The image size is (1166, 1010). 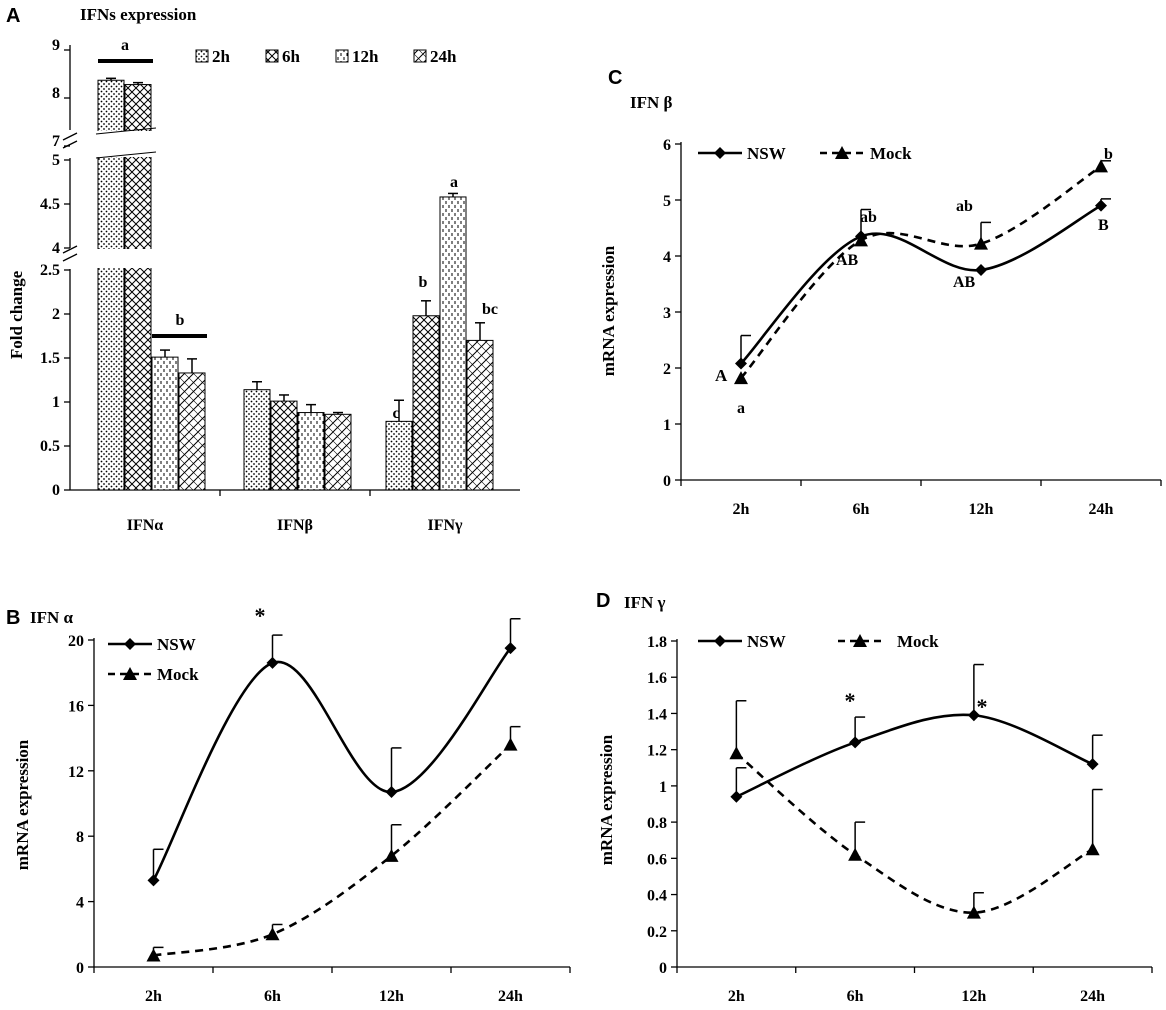 I want to click on xtick-label: 6h, so click(x=861, y=509).